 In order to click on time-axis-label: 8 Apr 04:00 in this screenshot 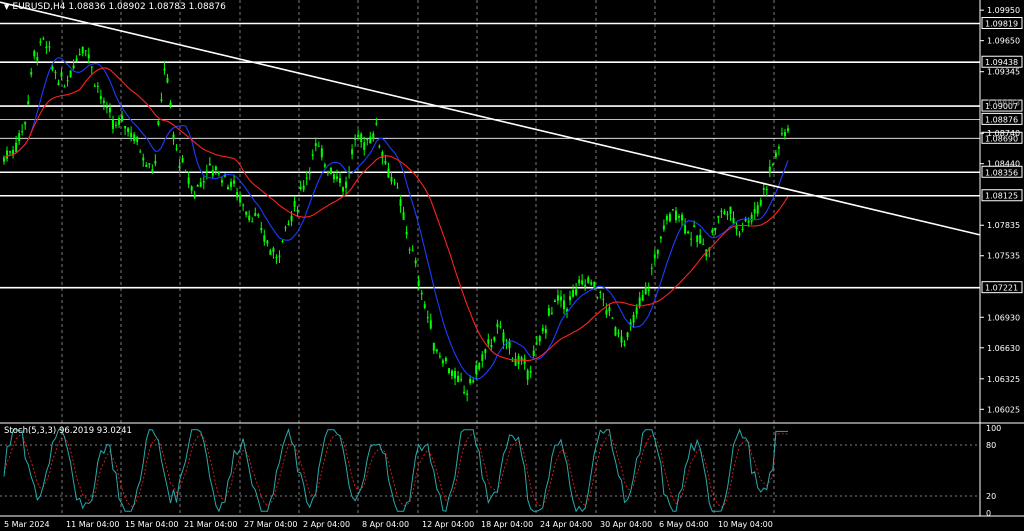, I will do `click(385, 524)`.